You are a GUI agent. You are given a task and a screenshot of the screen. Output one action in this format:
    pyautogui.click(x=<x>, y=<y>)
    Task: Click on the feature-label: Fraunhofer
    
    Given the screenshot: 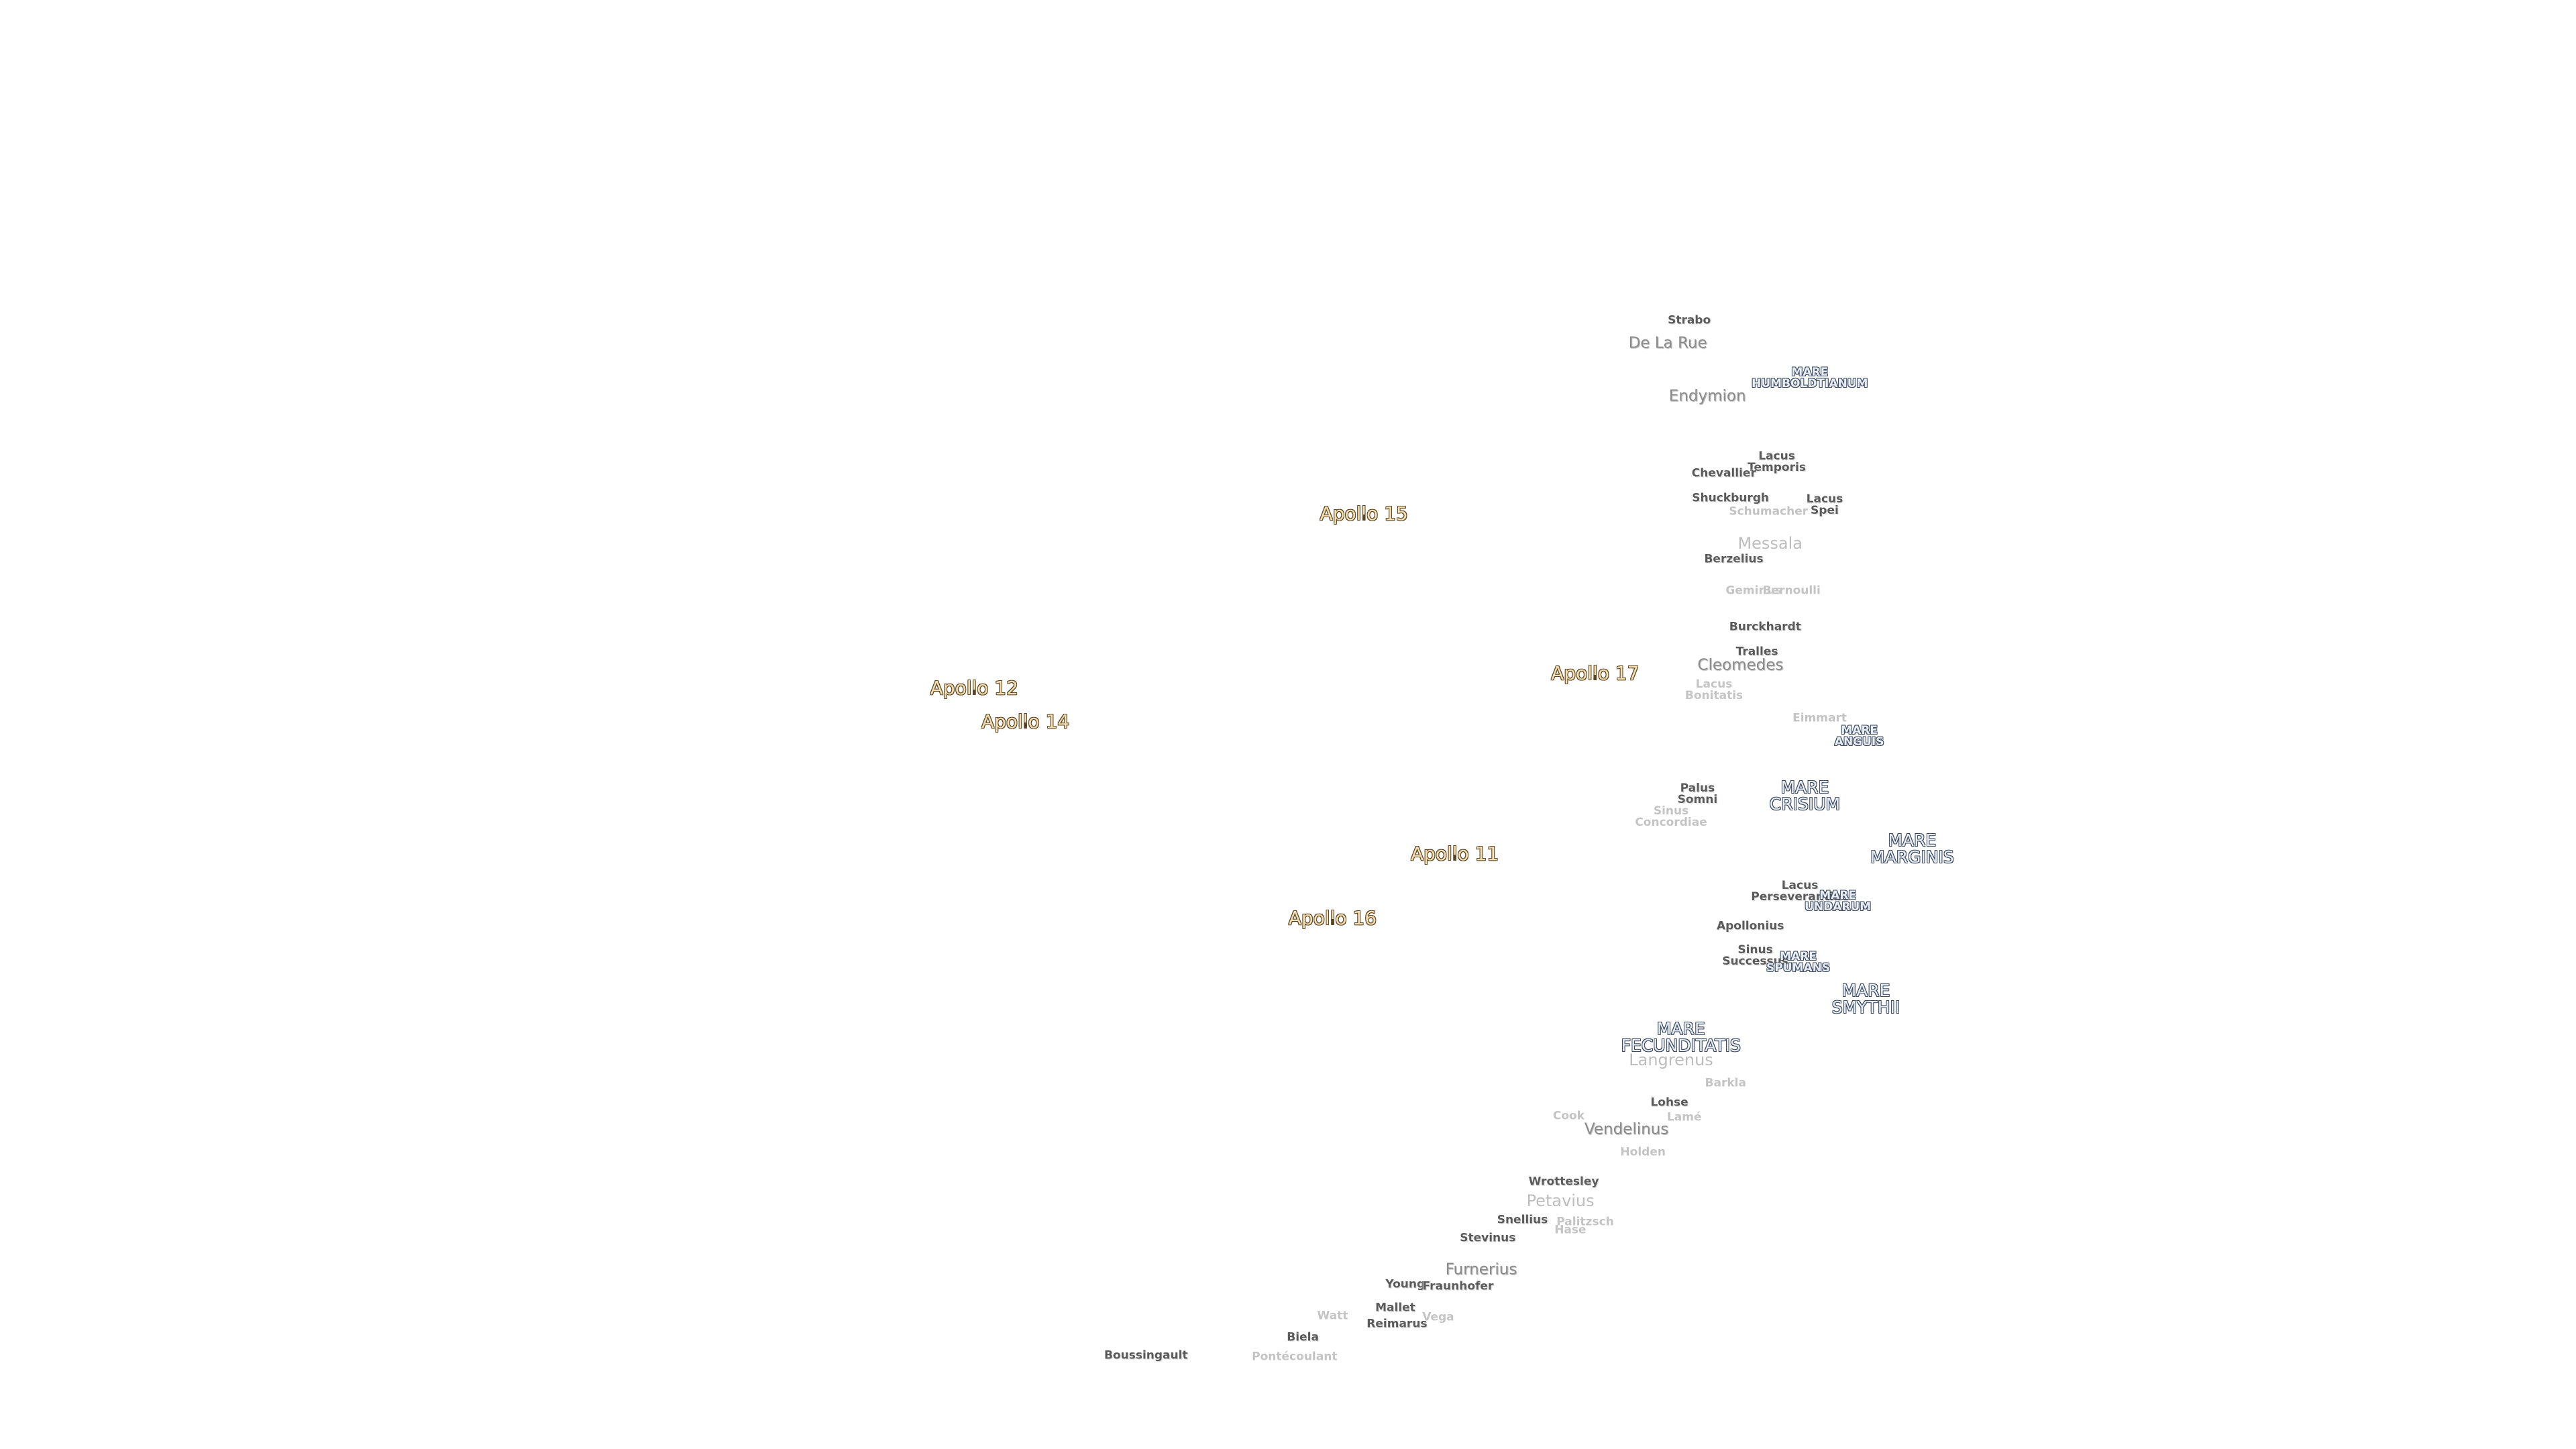 What is the action you would take?
    pyautogui.click(x=1458, y=1286)
    